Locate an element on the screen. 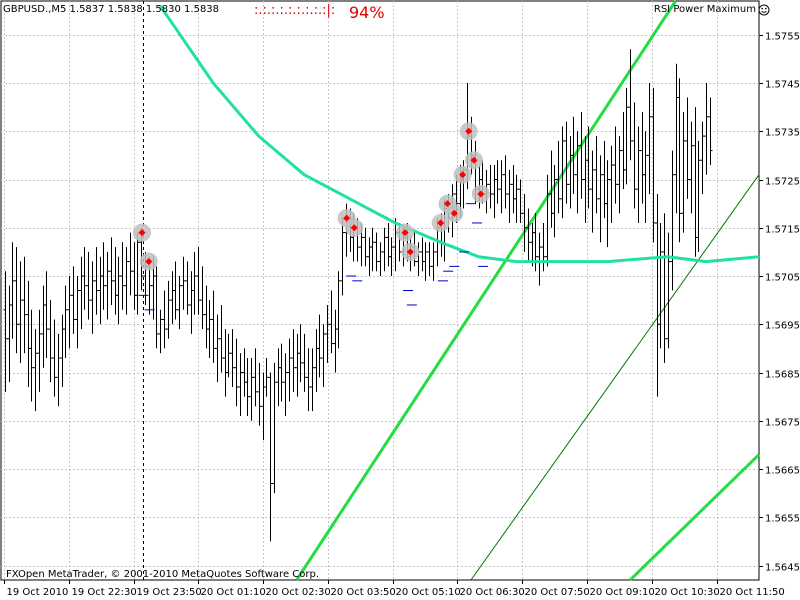 Image resolution: width=800 pixels, height=600 pixels. time-tick-label: 20 Oct 10:30 is located at coordinates (687, 592).